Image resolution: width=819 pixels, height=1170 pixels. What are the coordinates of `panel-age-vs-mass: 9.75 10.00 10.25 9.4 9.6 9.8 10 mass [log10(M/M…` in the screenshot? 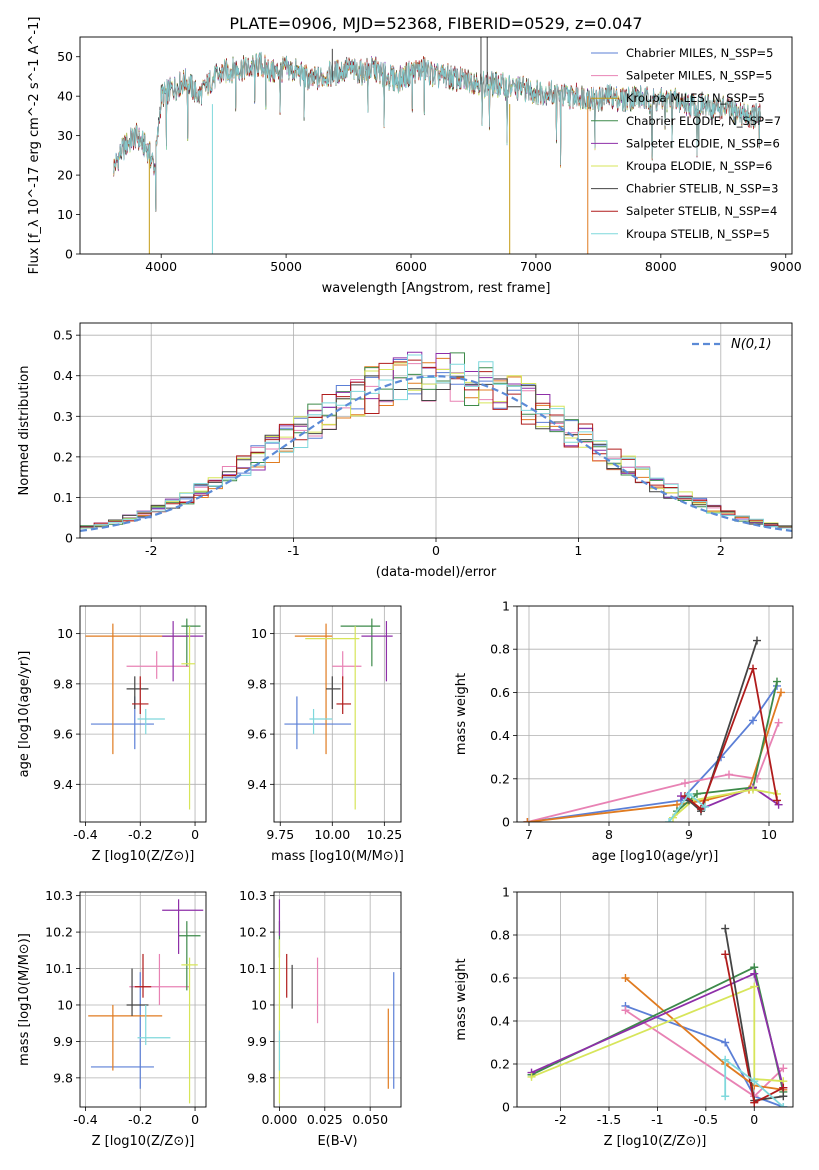 It's located at (325, 734).